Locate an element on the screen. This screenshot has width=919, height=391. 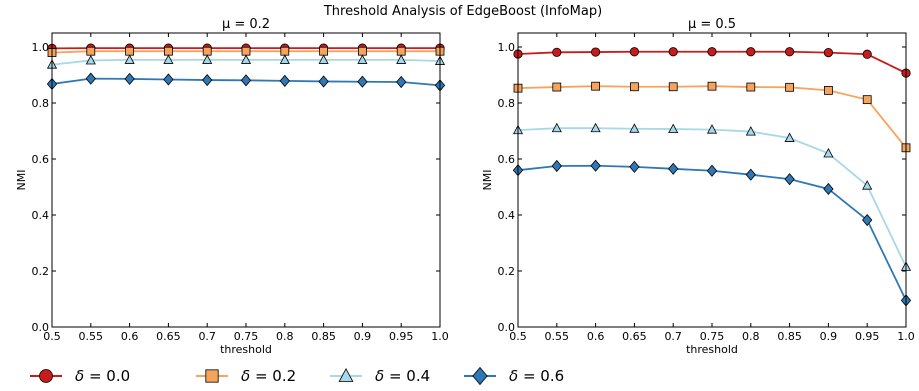
panel-title: μ = 0.2 is located at coordinates (246, 24).